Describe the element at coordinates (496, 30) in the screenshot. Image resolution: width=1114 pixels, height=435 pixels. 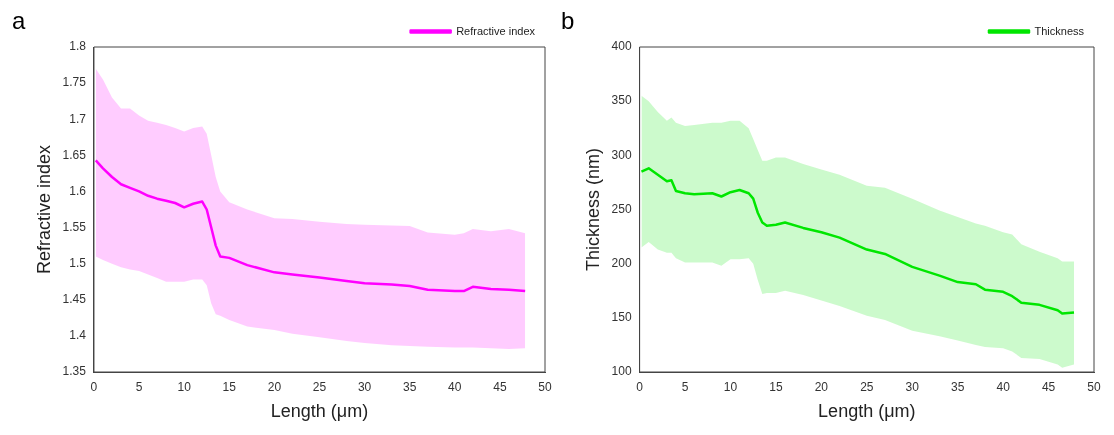
I see `legend-label: Refractive index` at that location.